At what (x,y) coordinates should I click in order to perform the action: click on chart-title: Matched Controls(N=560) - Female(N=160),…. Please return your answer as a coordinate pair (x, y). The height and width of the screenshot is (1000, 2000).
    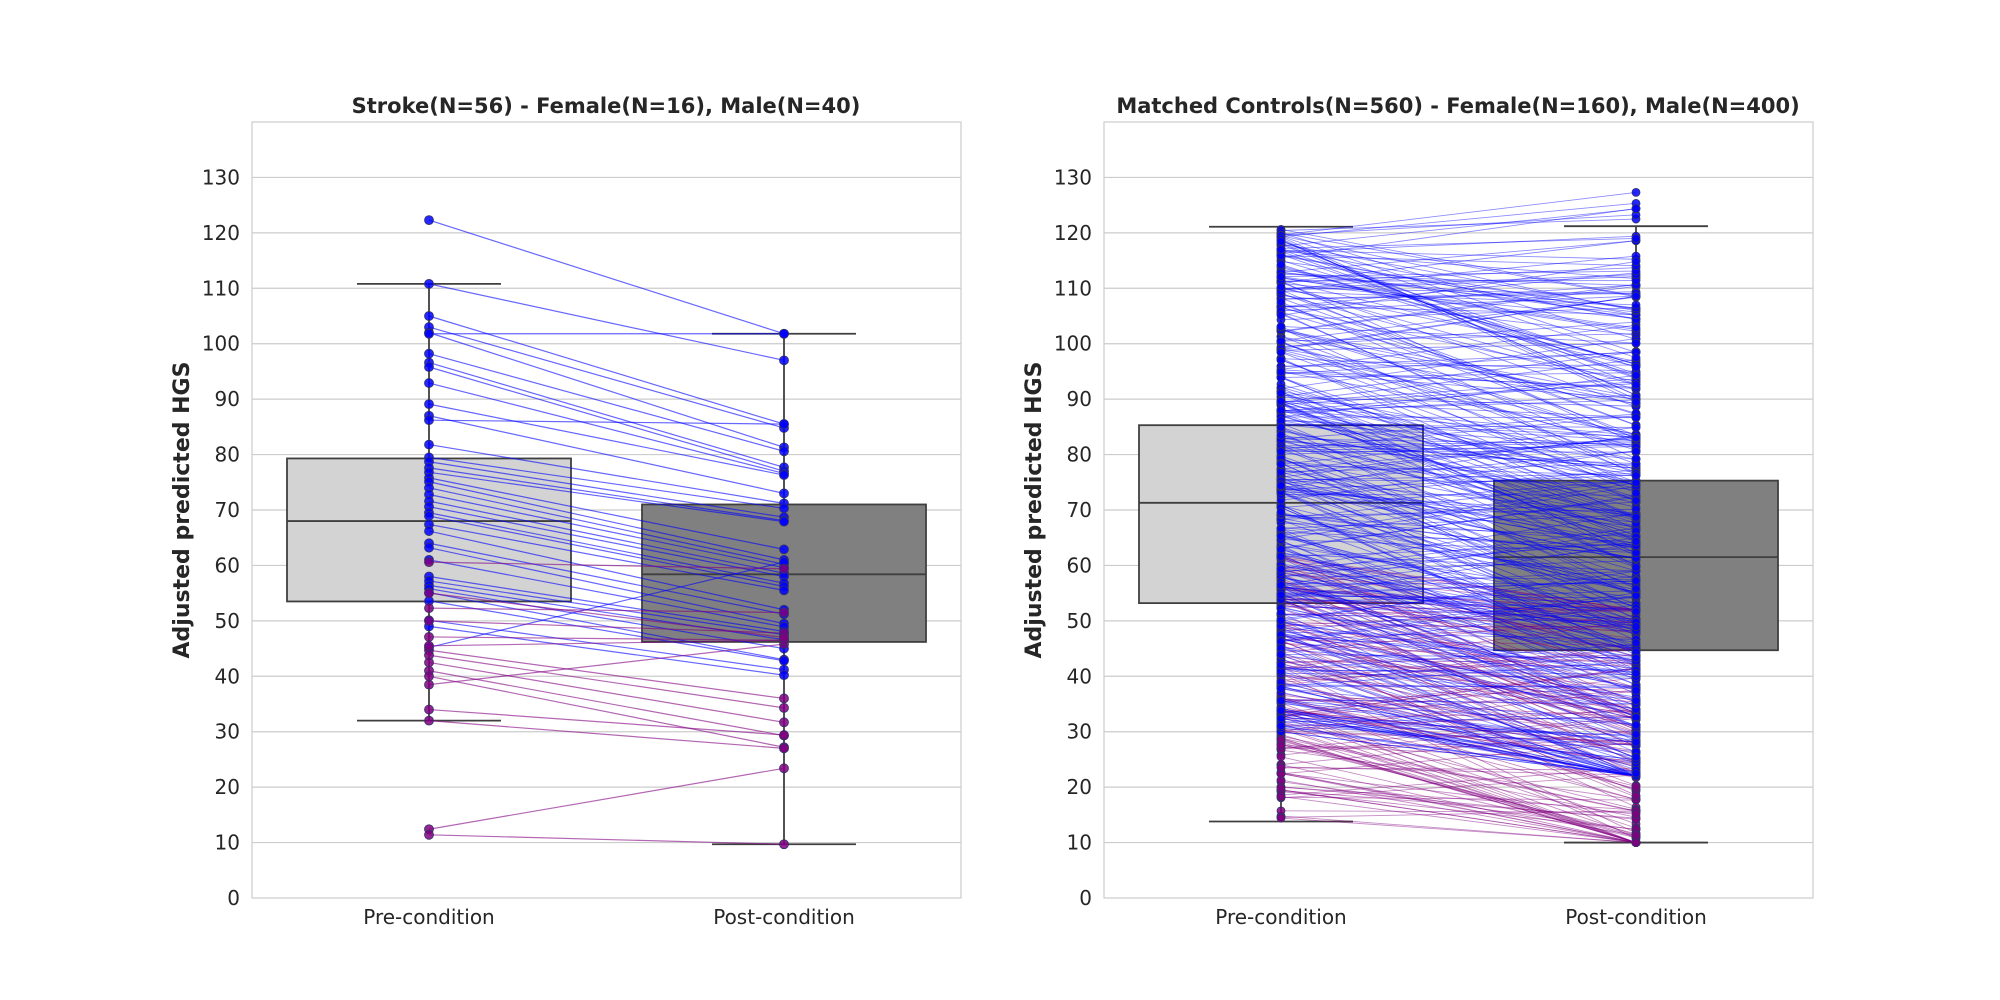
    Looking at the image, I should click on (1457, 106).